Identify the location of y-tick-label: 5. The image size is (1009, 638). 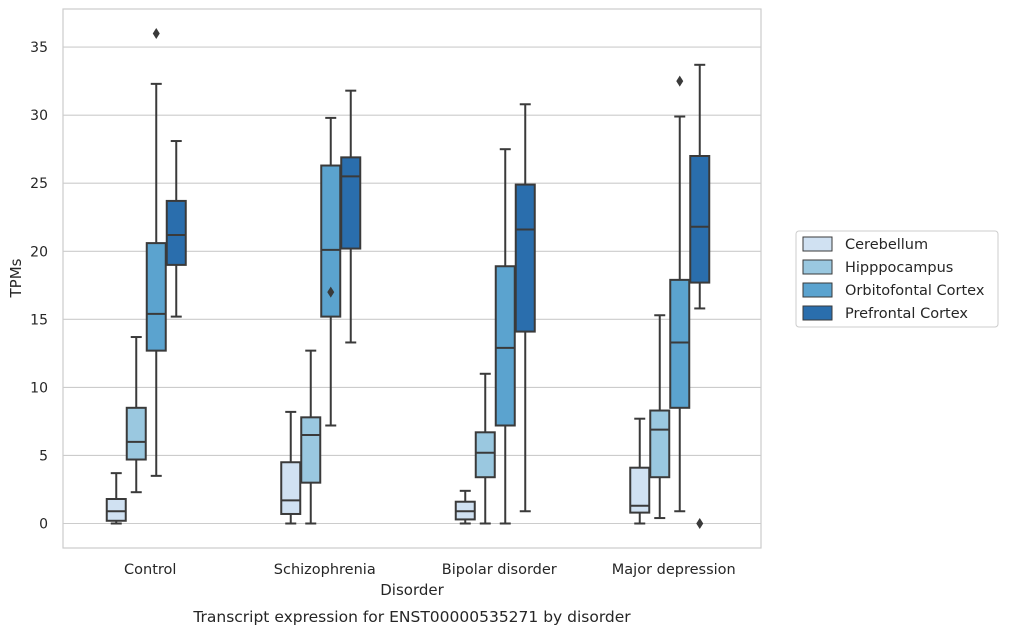
(43, 456).